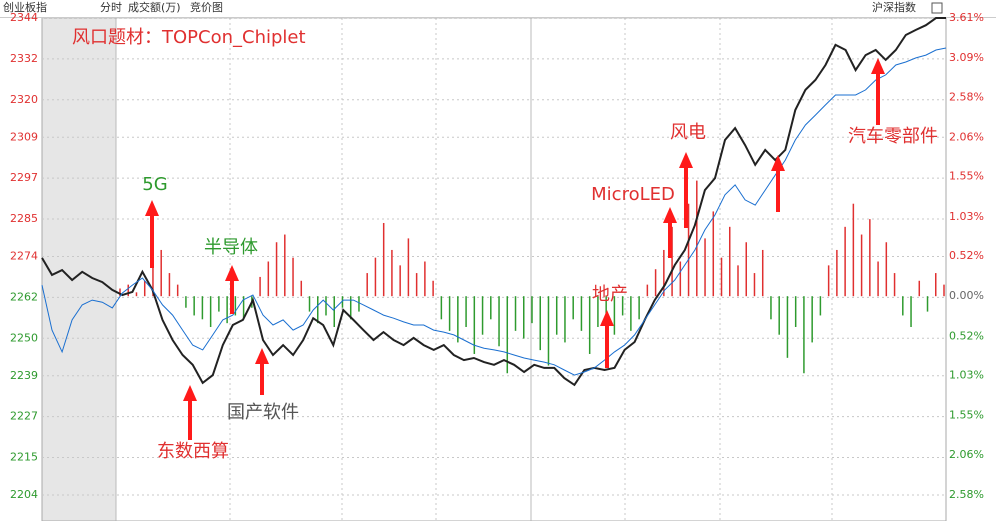 The width and height of the screenshot is (996, 521). What do you see at coordinates (966, 17) in the screenshot?
I see `y2-tick-label: 3.61%` at bounding box center [966, 17].